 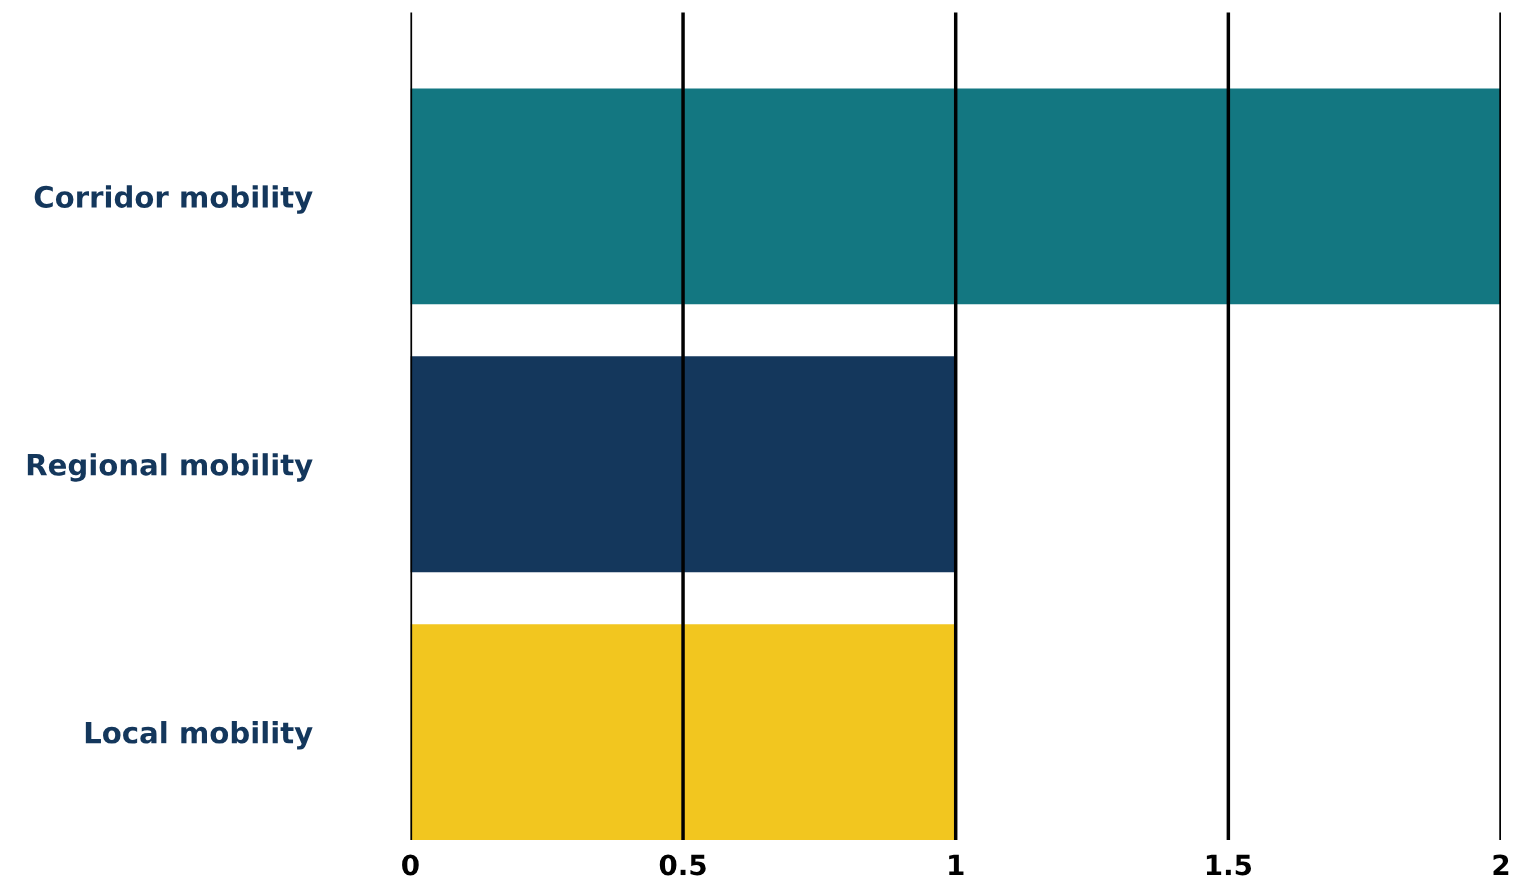 I want to click on y-tick-label: Corridor mobility, so click(x=173, y=199).